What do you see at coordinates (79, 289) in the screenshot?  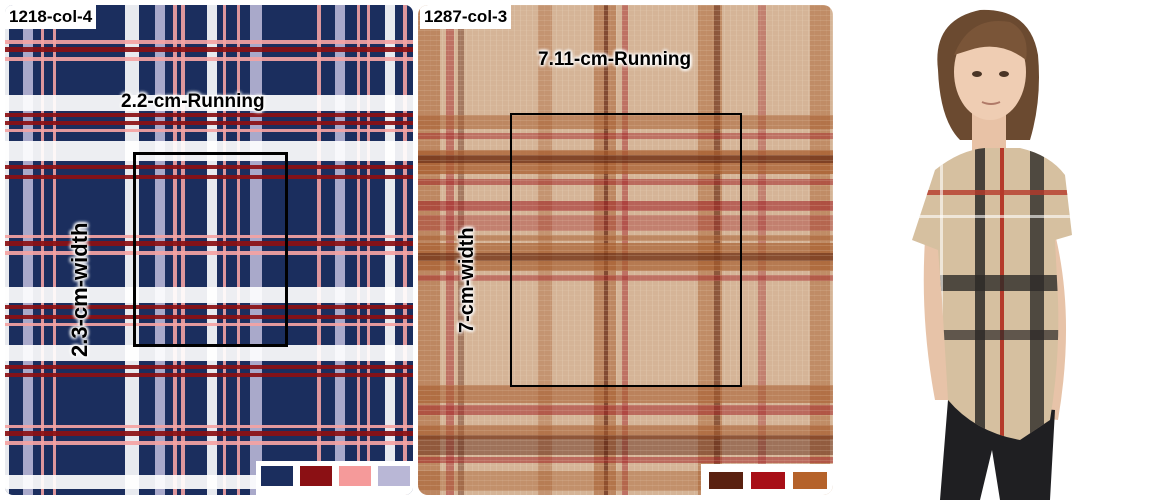 I see `width-measure-label: 2.3-cm-width` at bounding box center [79, 289].